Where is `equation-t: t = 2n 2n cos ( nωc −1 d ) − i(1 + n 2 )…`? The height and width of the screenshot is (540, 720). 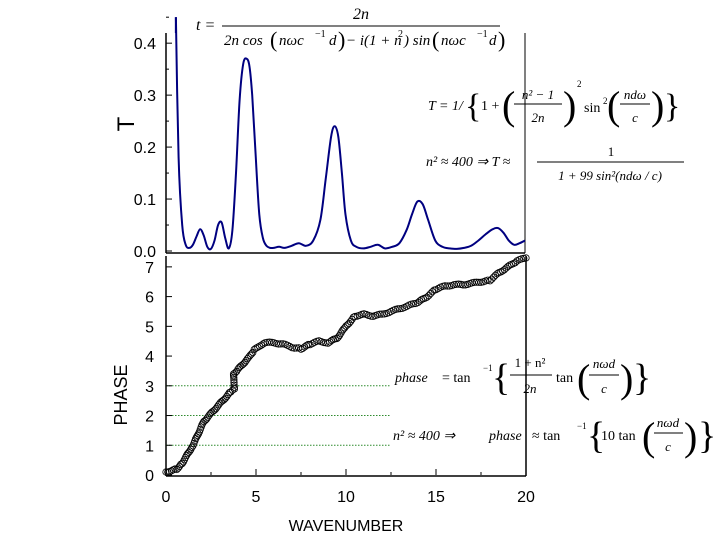
equation-t: t = 2n 2n cos ( nωc −1 d ) − i(1 + n 2 )… is located at coordinates (350, 29).